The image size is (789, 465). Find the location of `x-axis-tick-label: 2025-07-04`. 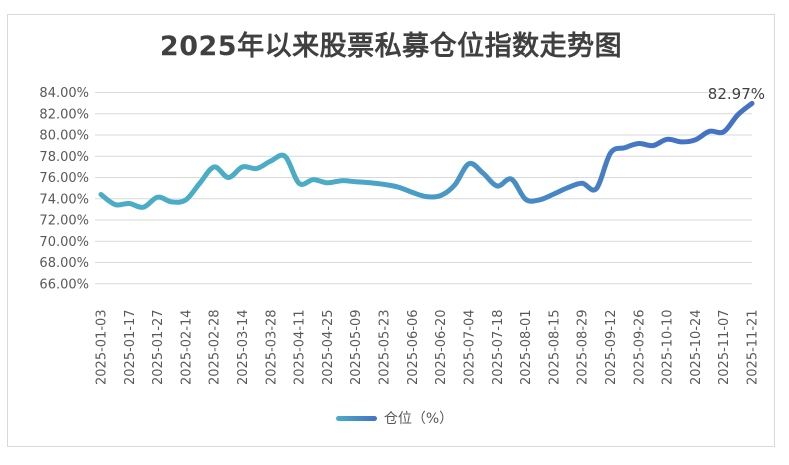

x-axis-tick-label: 2025-07-04 is located at coordinates (470, 347).